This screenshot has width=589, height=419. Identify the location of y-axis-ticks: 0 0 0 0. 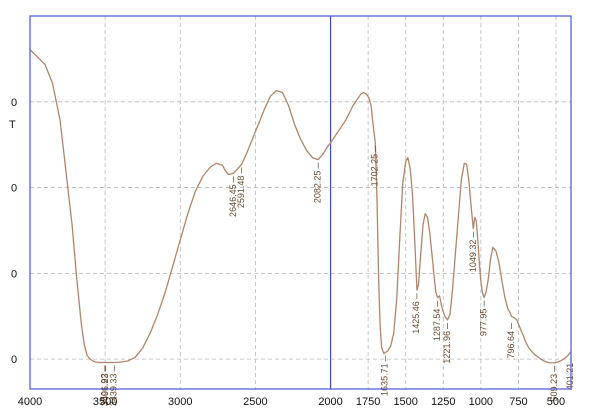
(14, 231).